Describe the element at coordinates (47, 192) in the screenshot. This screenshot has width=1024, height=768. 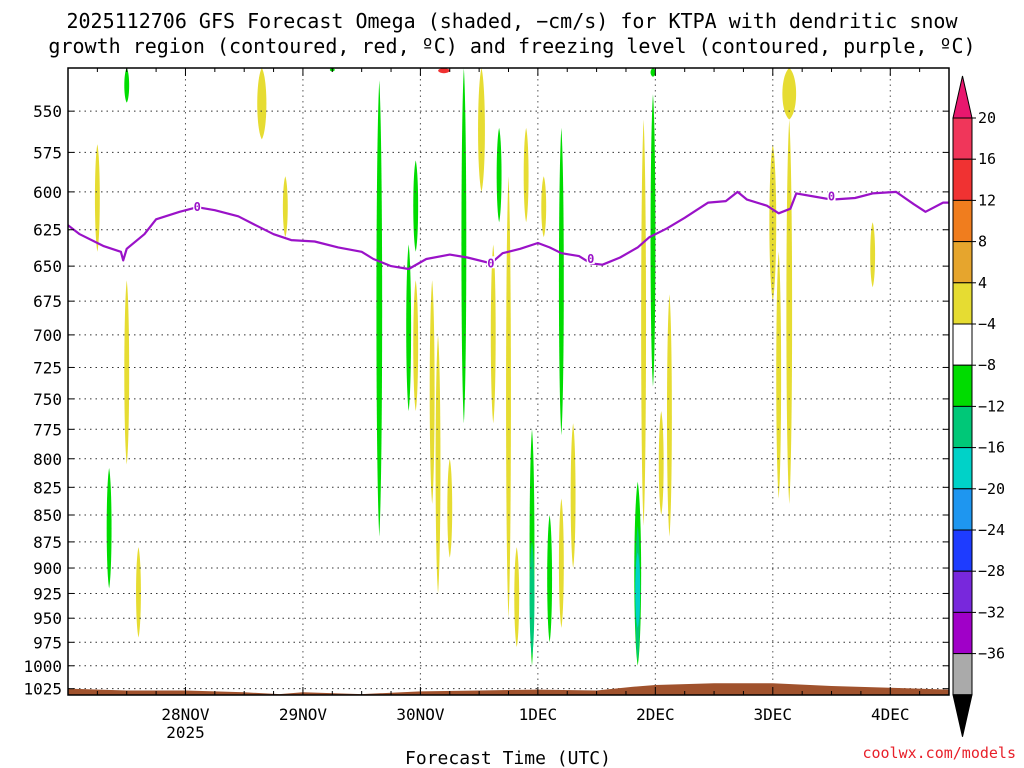
I see `y-tick-label: 600` at that location.